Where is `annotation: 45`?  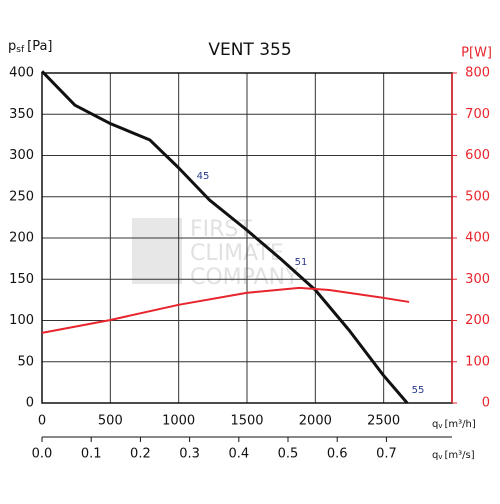 annotation: 45 is located at coordinates (203, 176).